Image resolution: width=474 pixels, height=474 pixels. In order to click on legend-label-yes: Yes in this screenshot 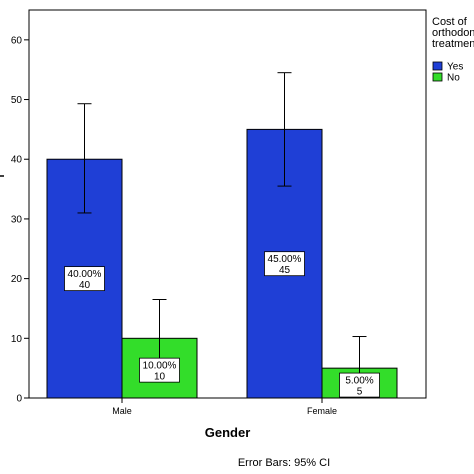, I will do `click(455, 67)`.